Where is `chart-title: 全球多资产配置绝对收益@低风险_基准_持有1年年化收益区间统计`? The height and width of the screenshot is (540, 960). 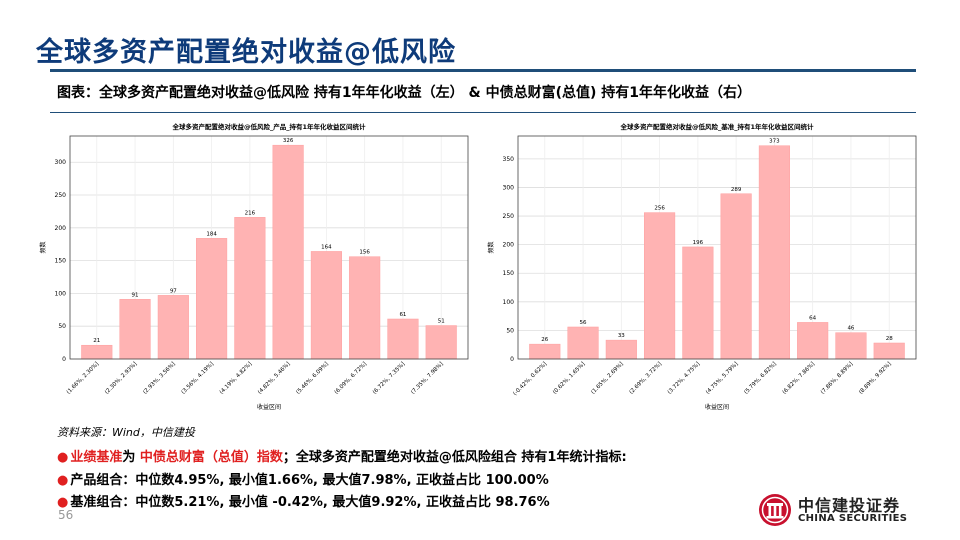 chart-title: 全球多资产配置绝对收益@低风险_基准_持有1年年化收益区间统计 is located at coordinates (716, 126).